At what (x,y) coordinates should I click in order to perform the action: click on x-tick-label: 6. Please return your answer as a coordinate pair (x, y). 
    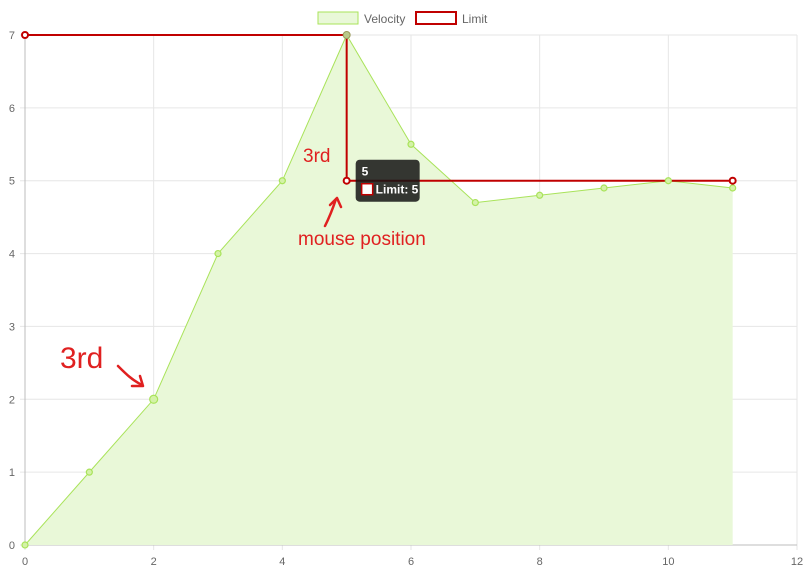
    Looking at the image, I should click on (411, 562).